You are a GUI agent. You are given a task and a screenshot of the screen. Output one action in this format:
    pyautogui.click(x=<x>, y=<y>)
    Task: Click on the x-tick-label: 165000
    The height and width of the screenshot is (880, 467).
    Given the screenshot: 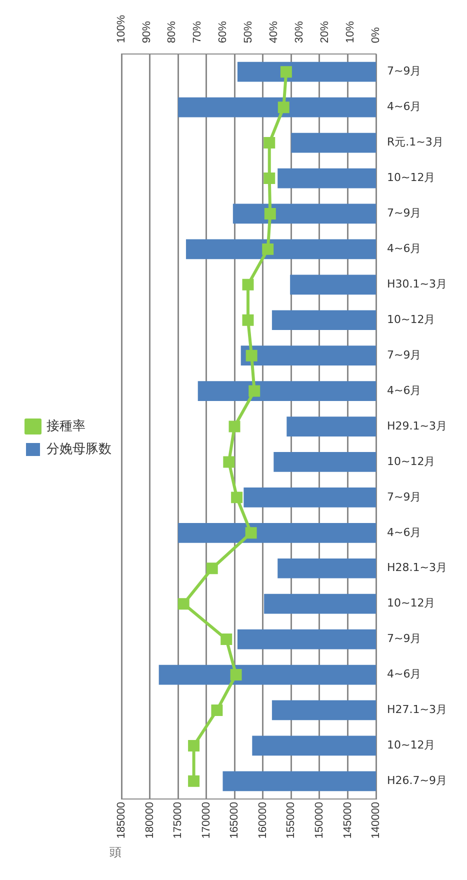 What is the action you would take?
    pyautogui.click(x=234, y=820)
    